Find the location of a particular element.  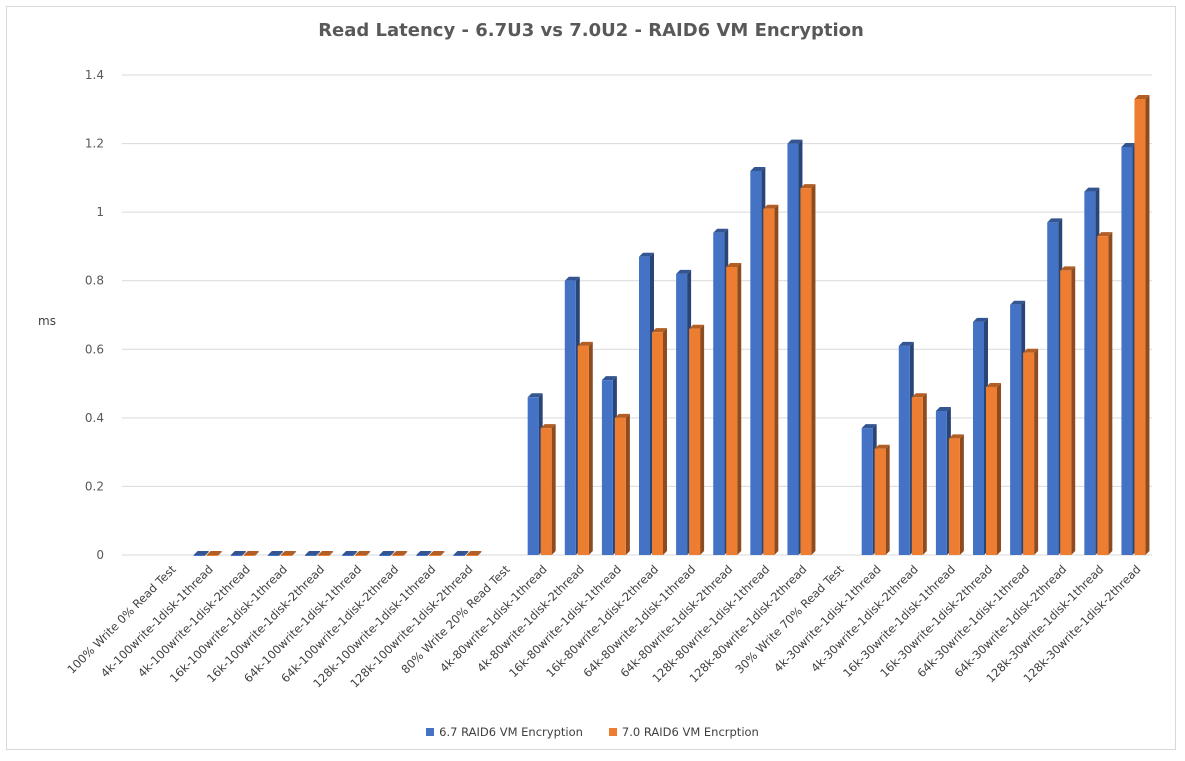

y-tick-label: 0.4 is located at coordinates (94, 418).